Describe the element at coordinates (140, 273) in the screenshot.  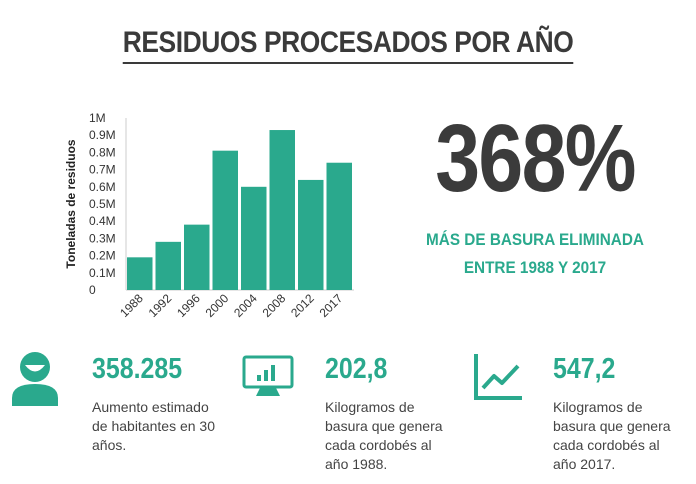
I see `bar-1988` at that location.